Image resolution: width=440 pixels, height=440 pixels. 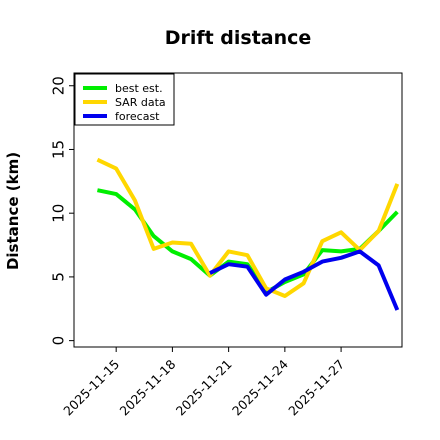 I want to click on x-tick-label: 2025-11-24, so click(x=260, y=387).